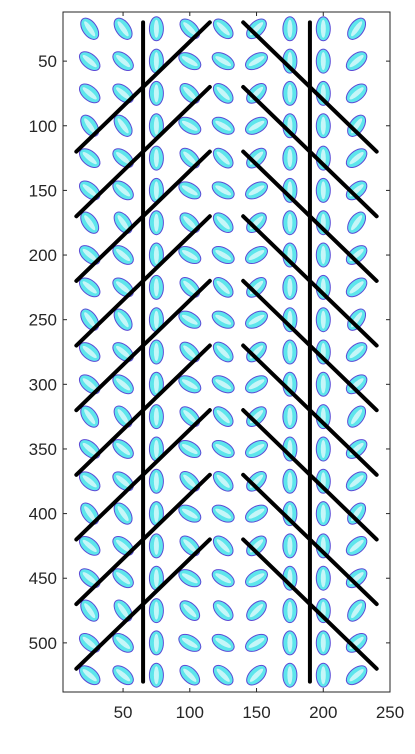 The width and height of the screenshot is (415, 754). What do you see at coordinates (43, 255) in the screenshot?
I see `y-tick-label: 200` at bounding box center [43, 255].